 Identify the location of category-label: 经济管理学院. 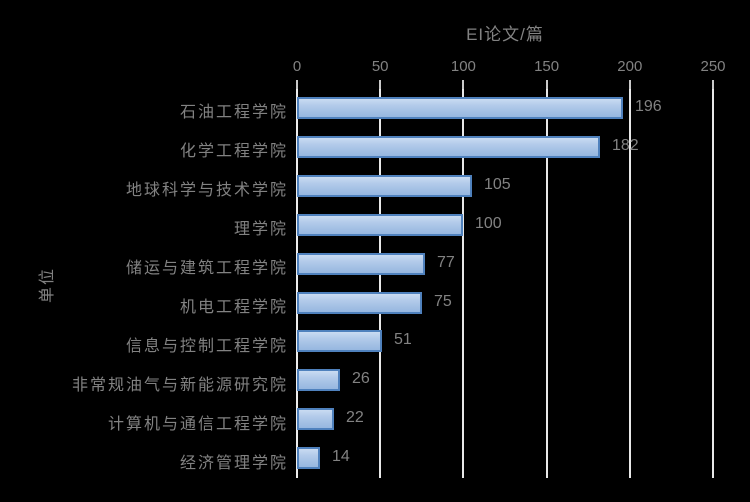
(233, 463).